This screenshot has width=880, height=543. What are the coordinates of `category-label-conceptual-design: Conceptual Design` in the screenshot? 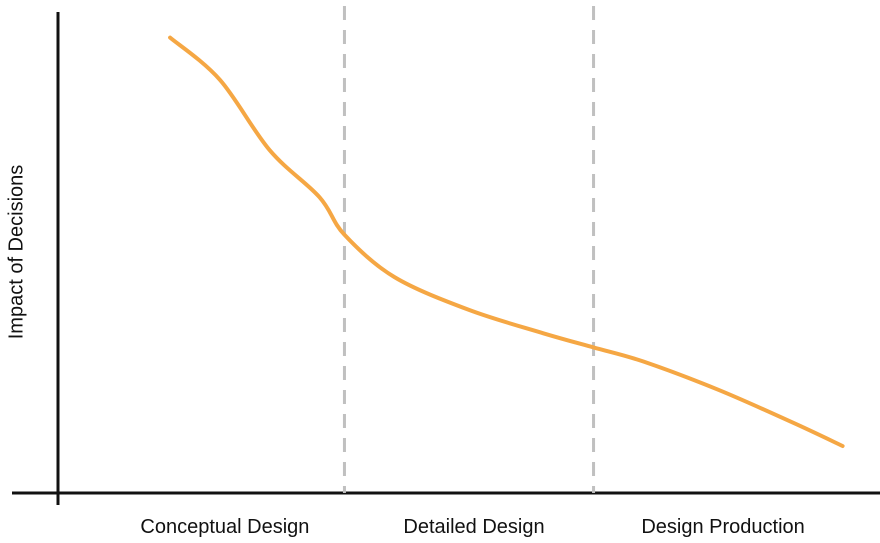 It's located at (225, 527).